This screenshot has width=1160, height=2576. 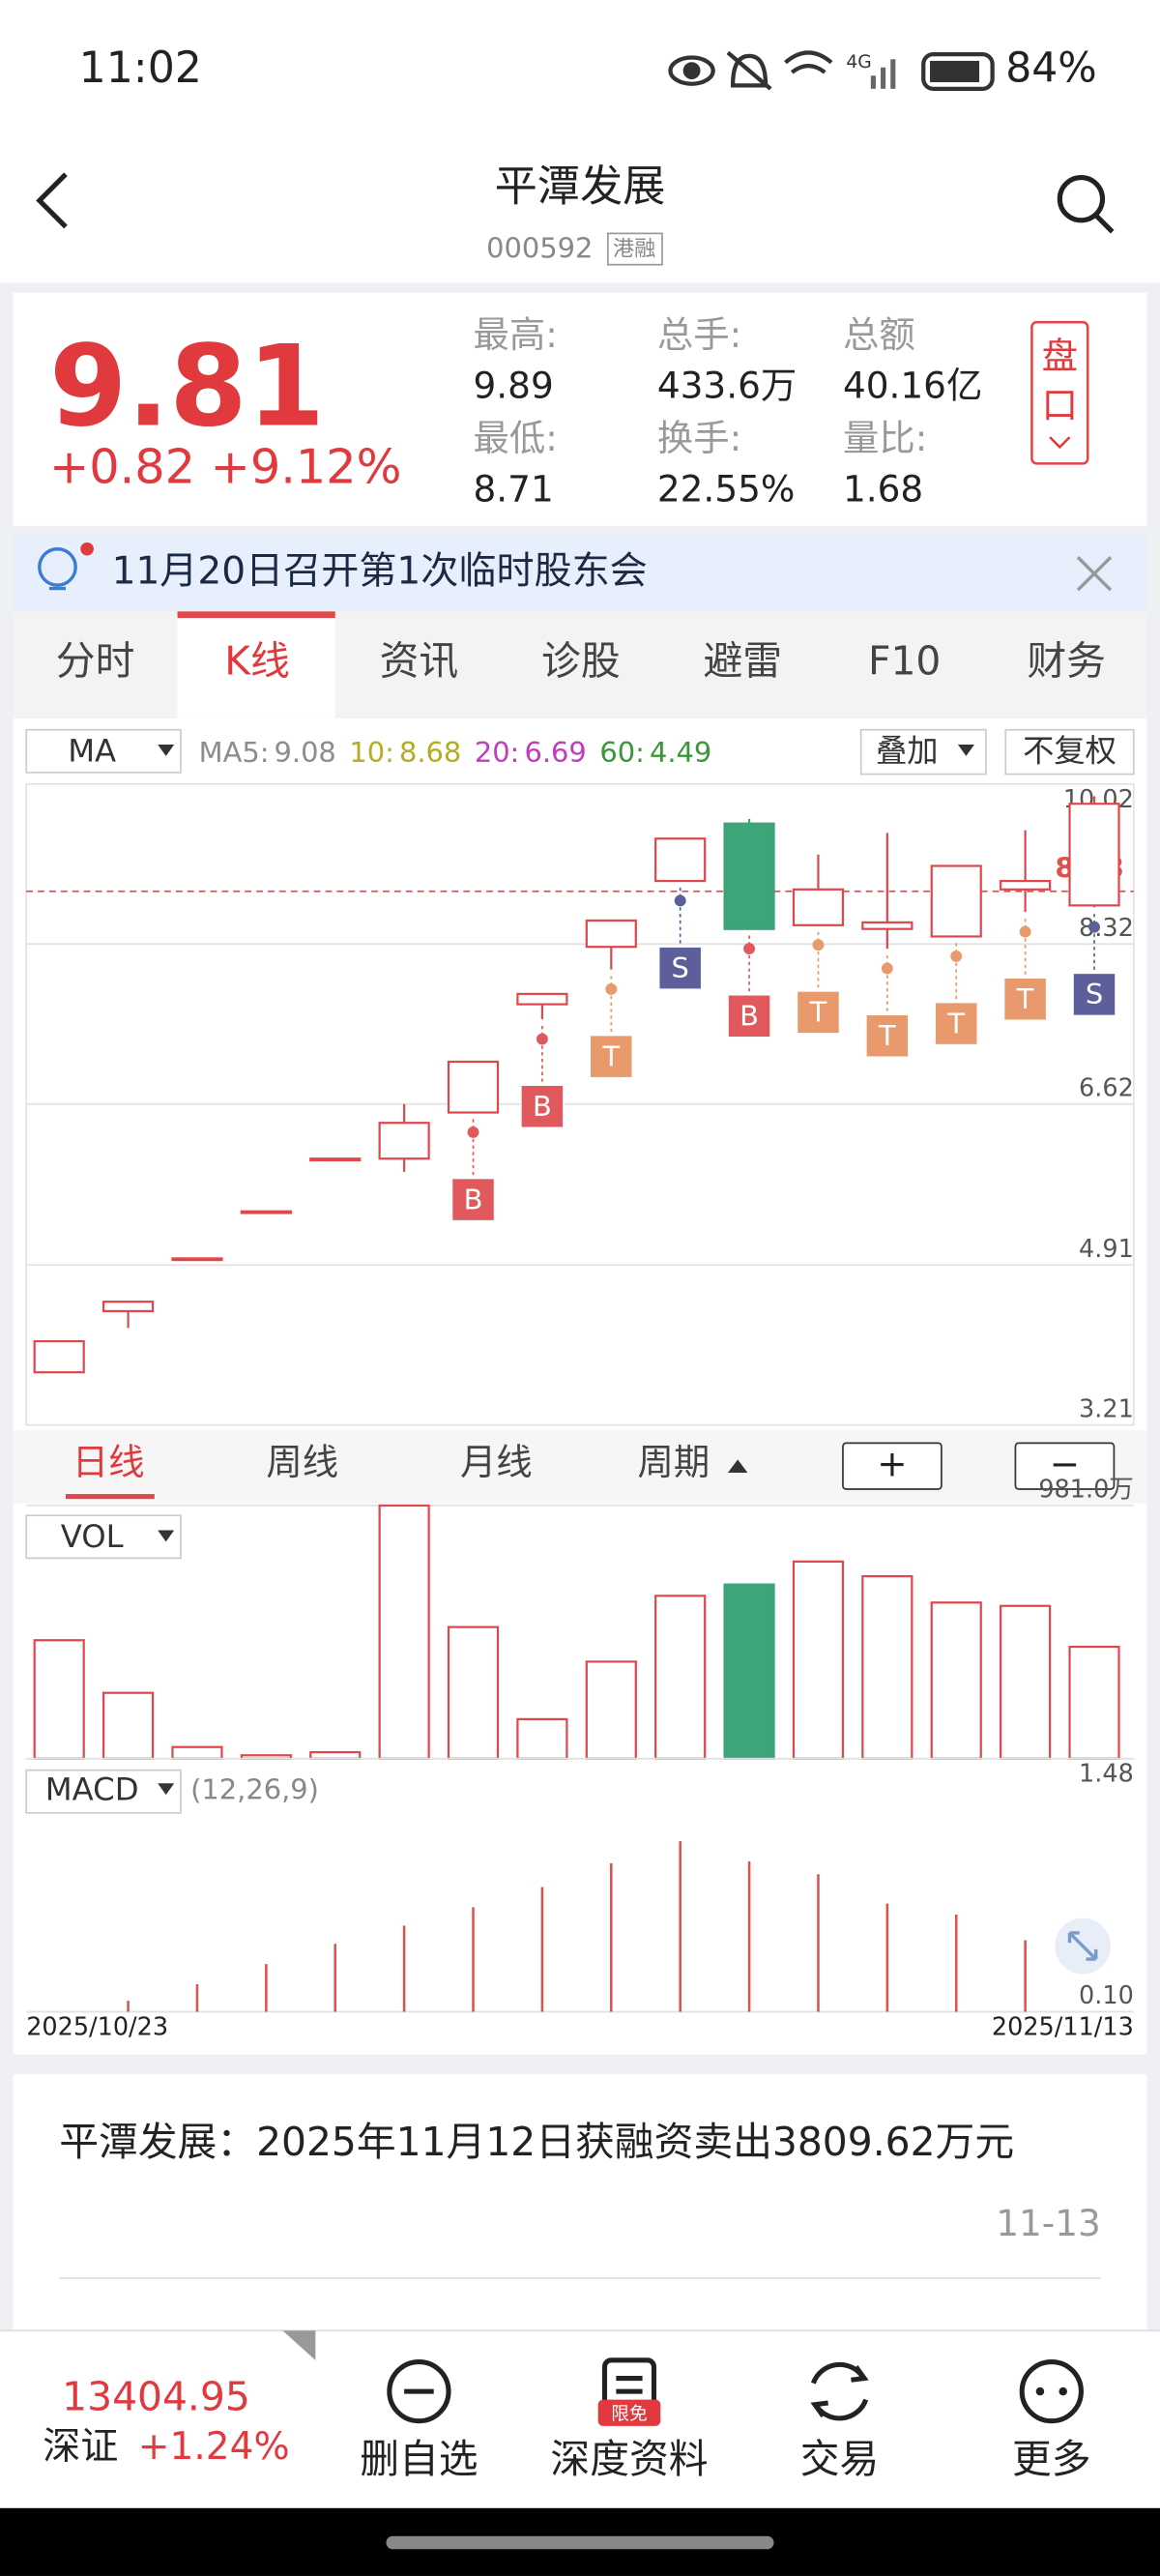 What do you see at coordinates (1107, 928) in the screenshot?
I see `y-tick-label: 8.32` at bounding box center [1107, 928].